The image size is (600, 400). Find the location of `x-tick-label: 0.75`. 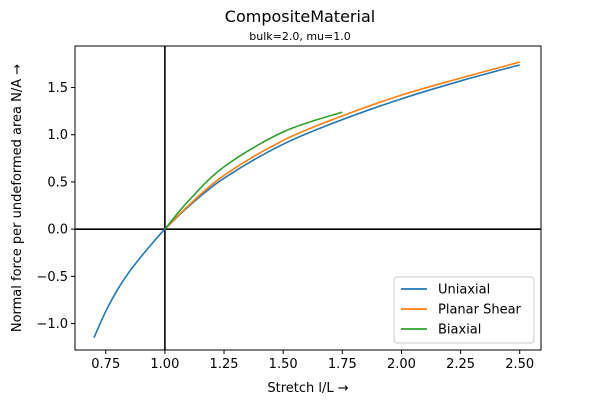

x-tick-label: 0.75 is located at coordinates (105, 364).